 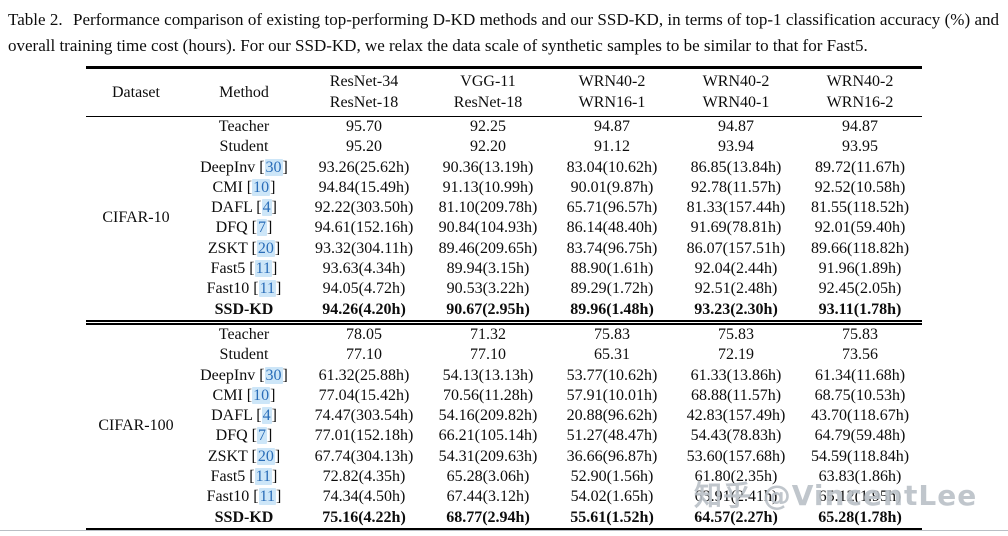 I want to click on value-cell: 75.16(4.22h), so click(x=364, y=517).